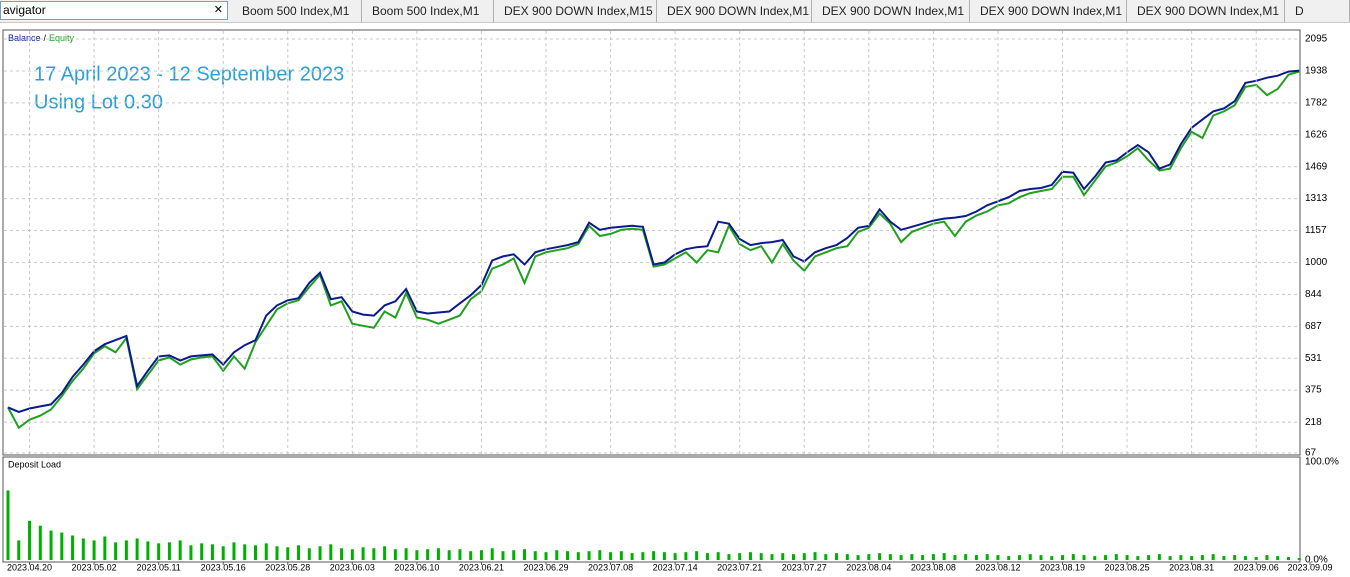 This screenshot has height=577, width=1350. I want to click on close-icon: ✕, so click(218, 10).